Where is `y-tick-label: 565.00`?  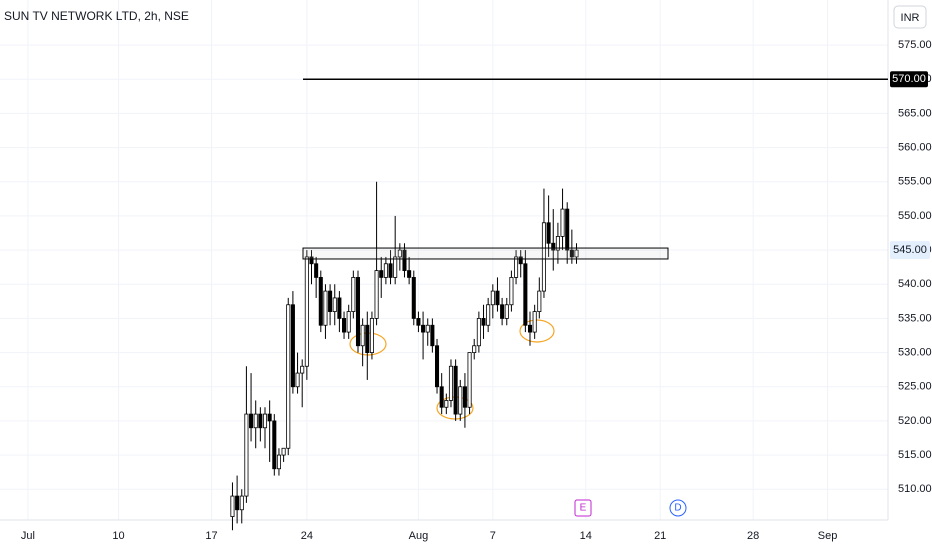 y-tick-label: 565.00 is located at coordinates (915, 113).